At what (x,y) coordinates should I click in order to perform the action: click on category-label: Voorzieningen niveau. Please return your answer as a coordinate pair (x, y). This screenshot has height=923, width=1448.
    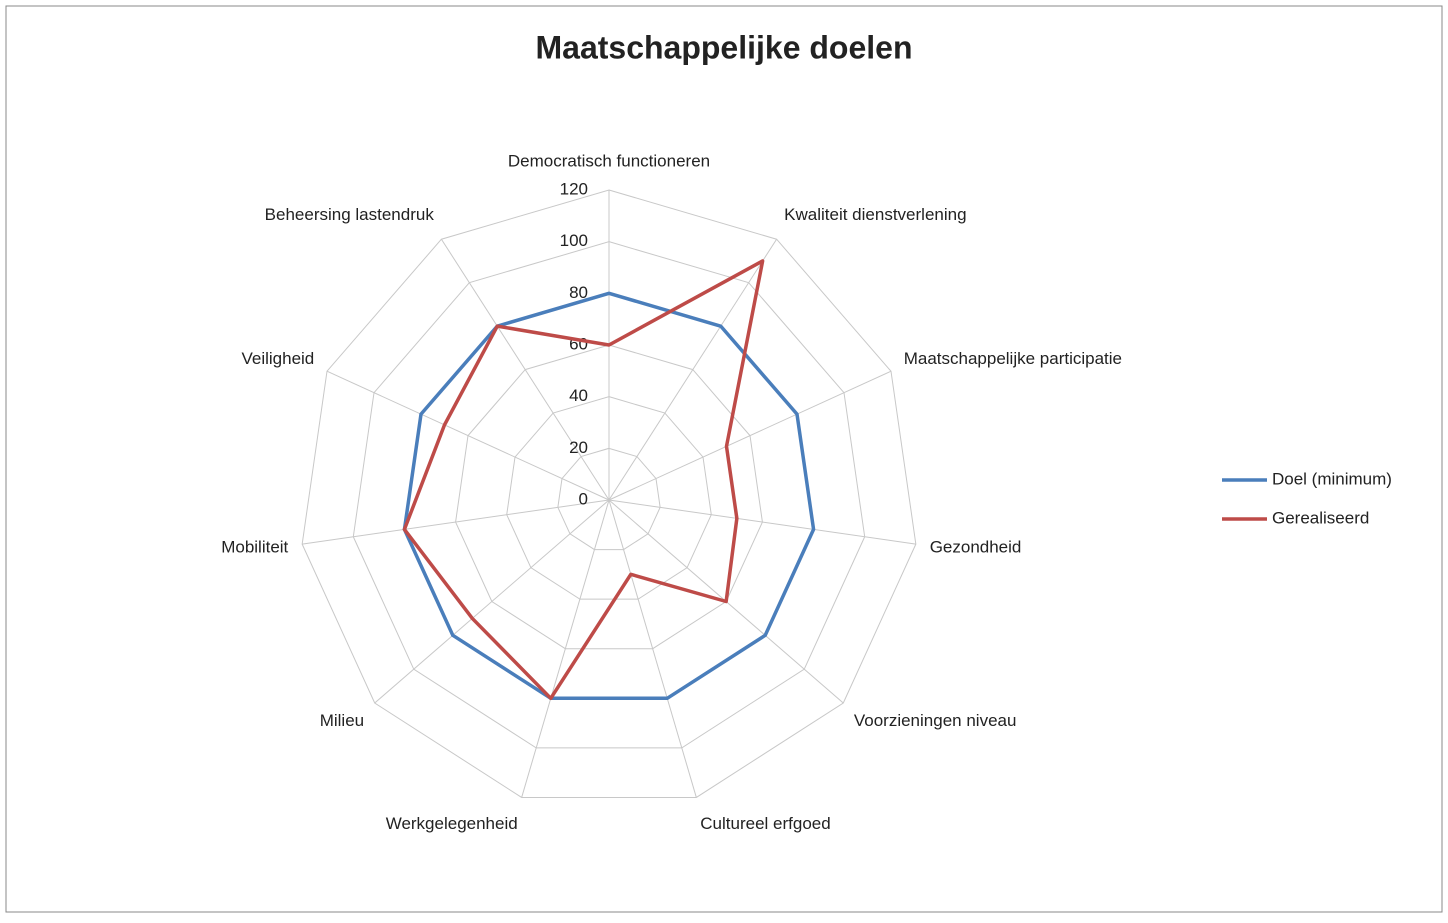
    Looking at the image, I should click on (935, 720).